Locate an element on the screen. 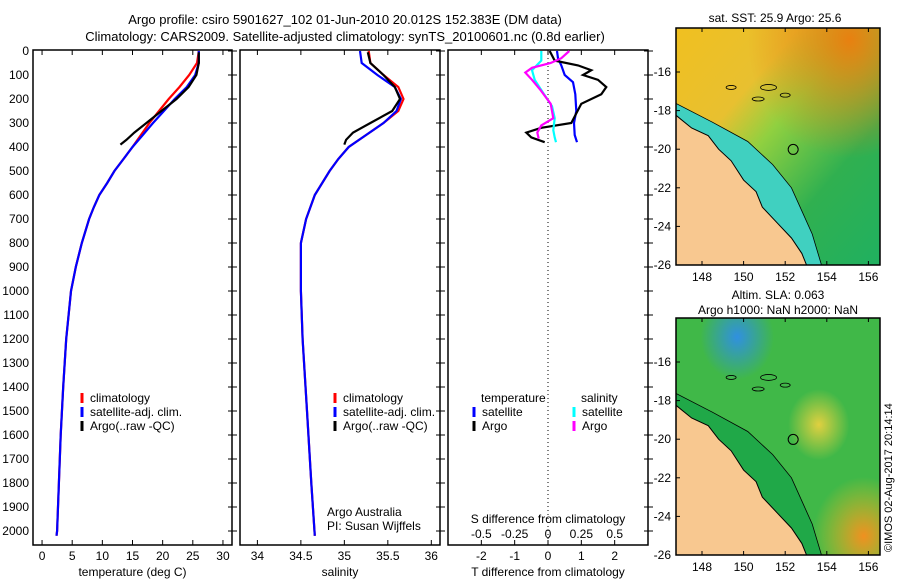 The image size is (900, 580). legend-label: climatology is located at coordinates (120, 398).